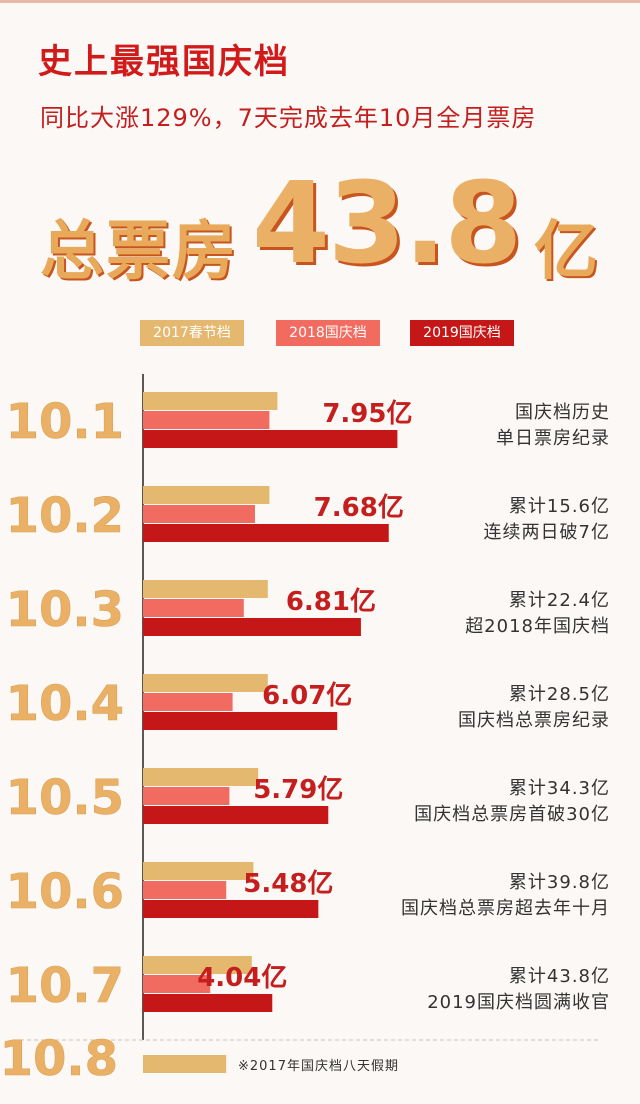 Image resolution: width=640 pixels, height=1104 pixels. I want to click on legend-2017: 2017春节档, so click(192, 333).